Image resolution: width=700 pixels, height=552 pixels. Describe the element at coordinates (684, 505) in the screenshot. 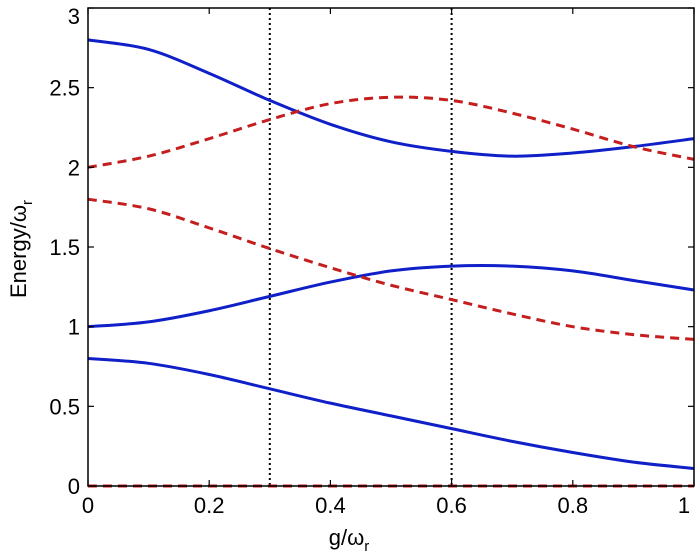

I see `x-tick-label: 1` at that location.